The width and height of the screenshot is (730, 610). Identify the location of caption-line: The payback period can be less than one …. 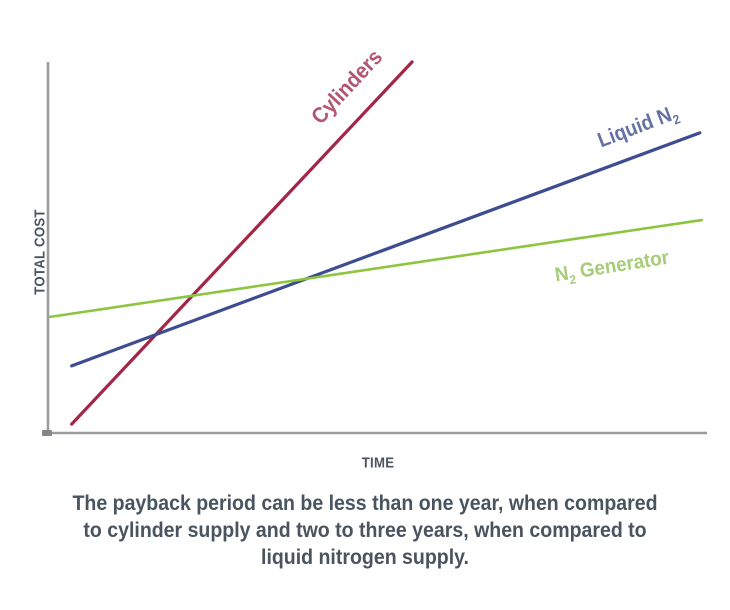
(365, 503).